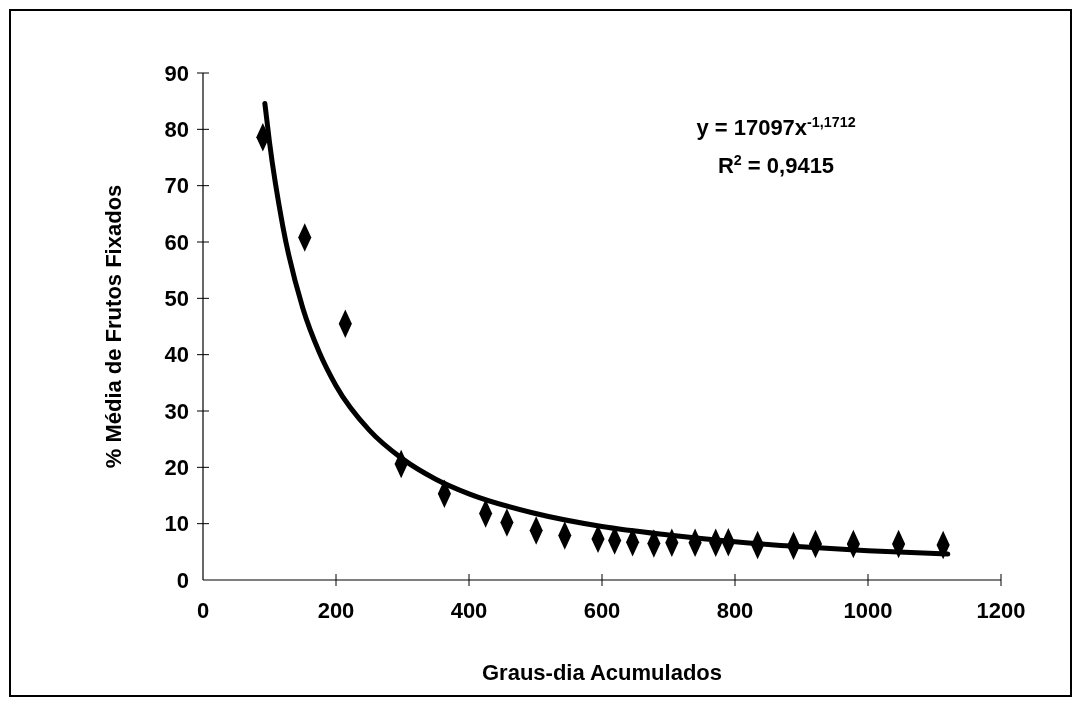 This screenshot has width=1081, height=703. What do you see at coordinates (176, 524) in the screenshot?
I see `y-tick-label: 10` at bounding box center [176, 524].